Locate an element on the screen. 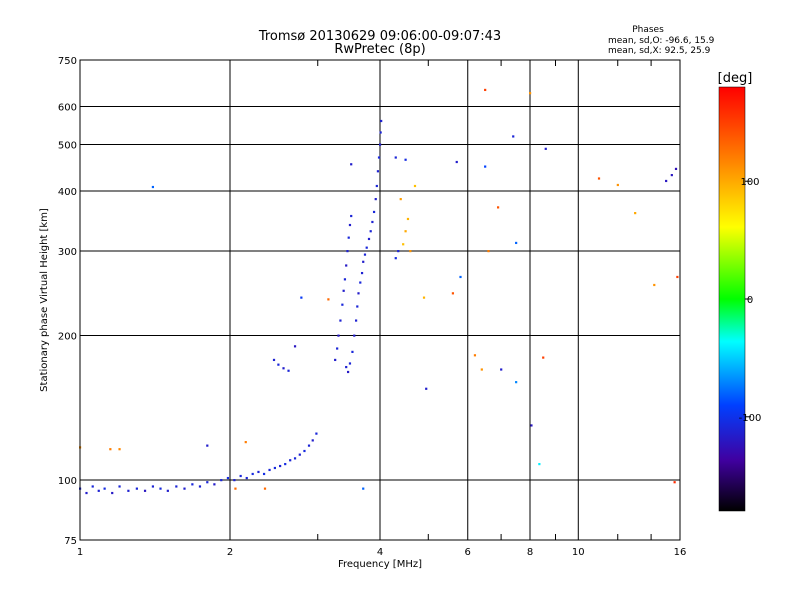 Image resolution: width=800 pixels, height=600 pixels. chart-subtitle: RwPretec (8p) is located at coordinates (379, 49).